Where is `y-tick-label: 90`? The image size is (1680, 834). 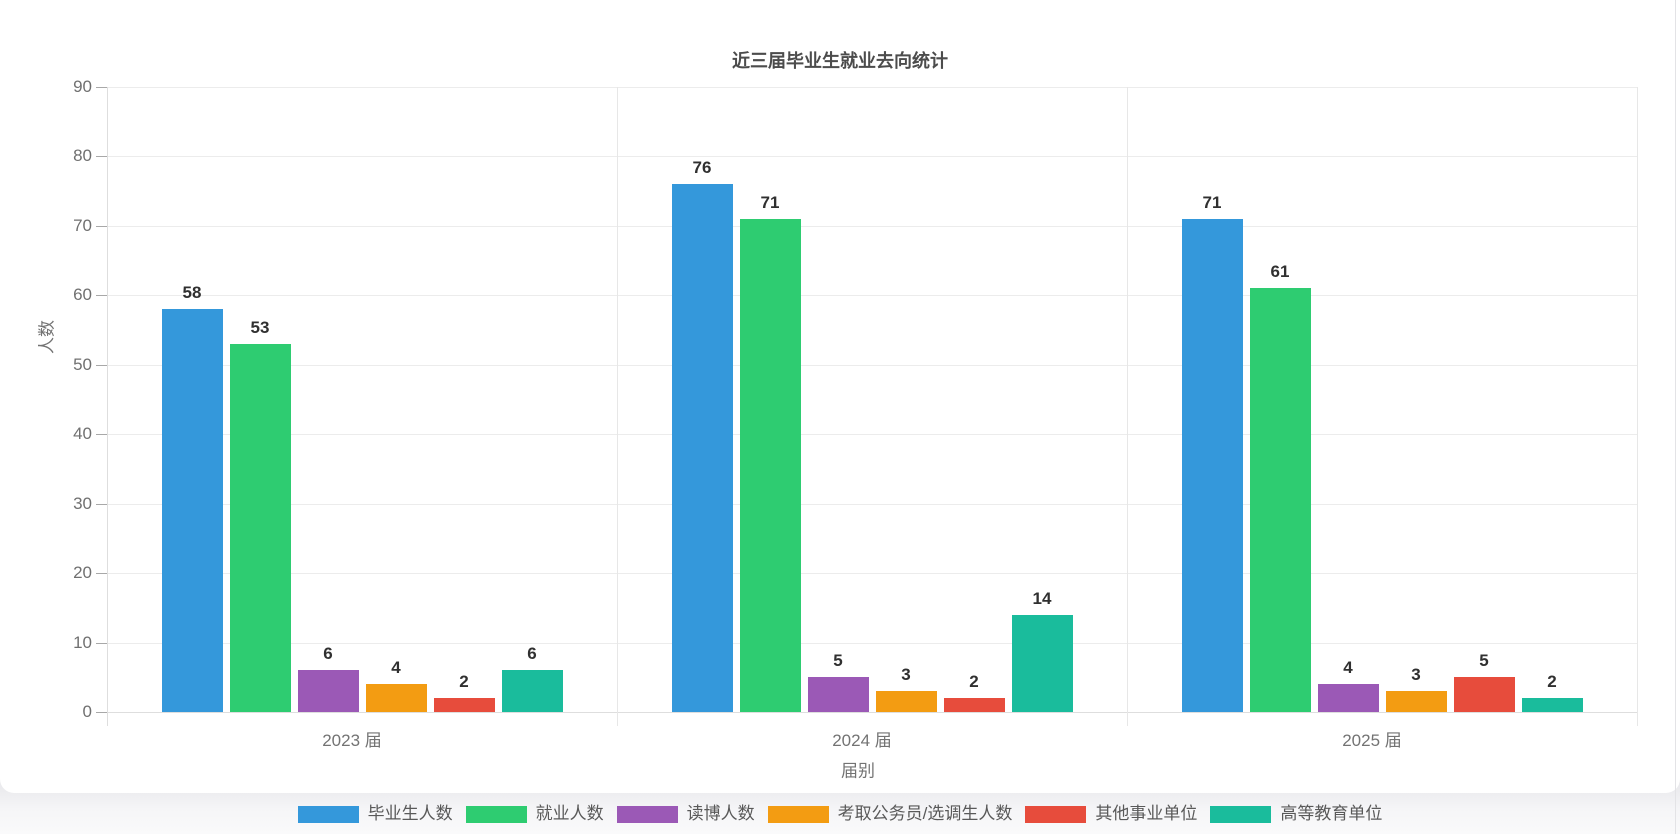 y-tick-label: 90 is located at coordinates (82, 86).